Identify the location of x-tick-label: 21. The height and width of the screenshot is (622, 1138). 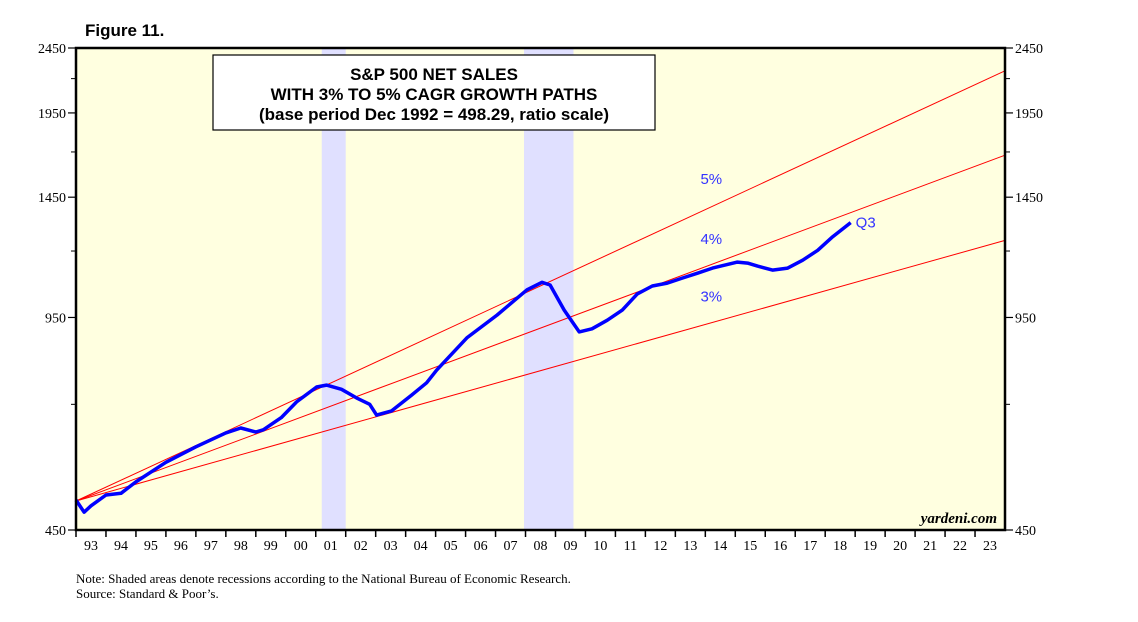
(930, 546).